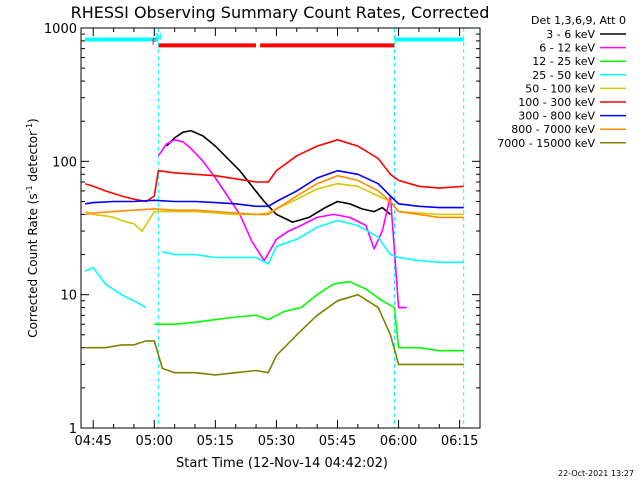  Describe the element at coordinates (73, 429) in the screenshot. I see `y-tick-label: 1` at that location.